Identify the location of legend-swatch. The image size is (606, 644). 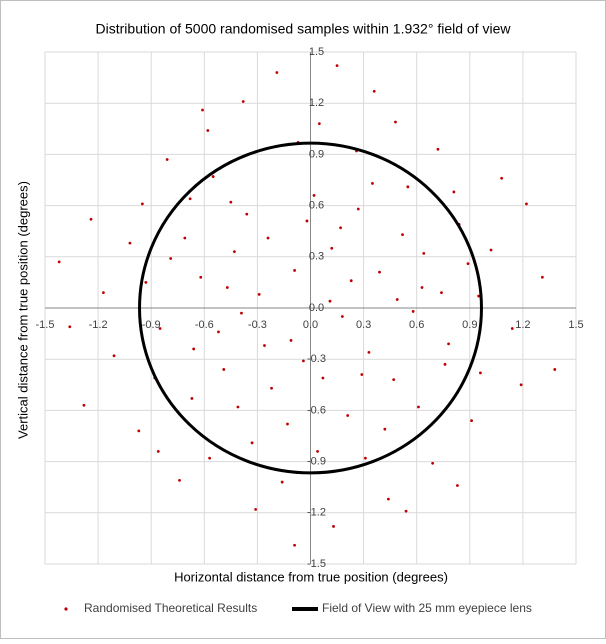
(66, 609).